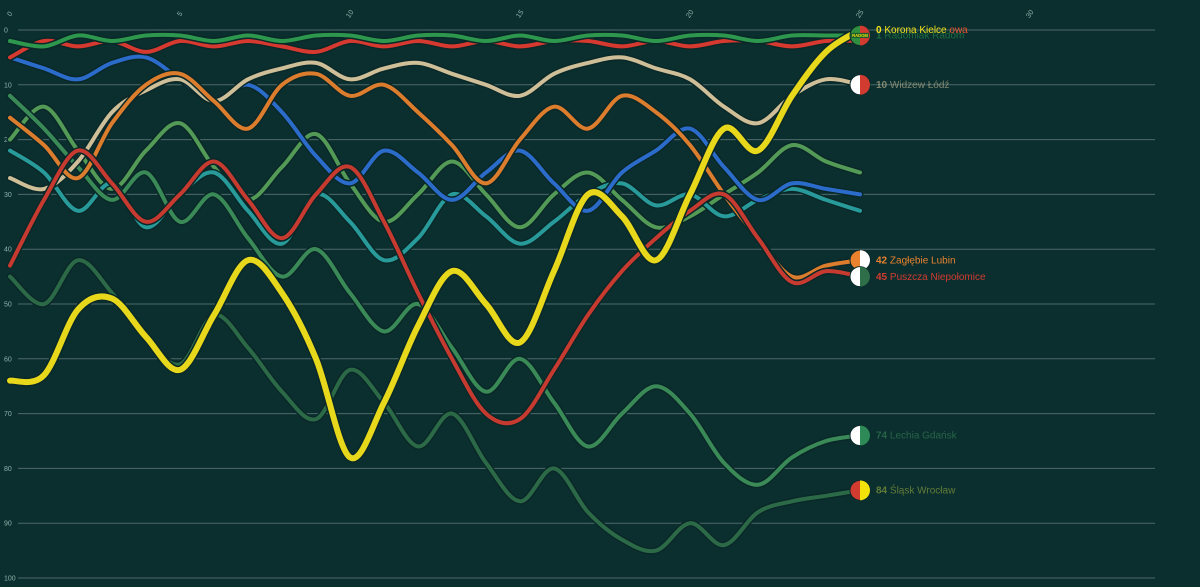  I want to click on y-tick-label: 80, so click(8, 469).